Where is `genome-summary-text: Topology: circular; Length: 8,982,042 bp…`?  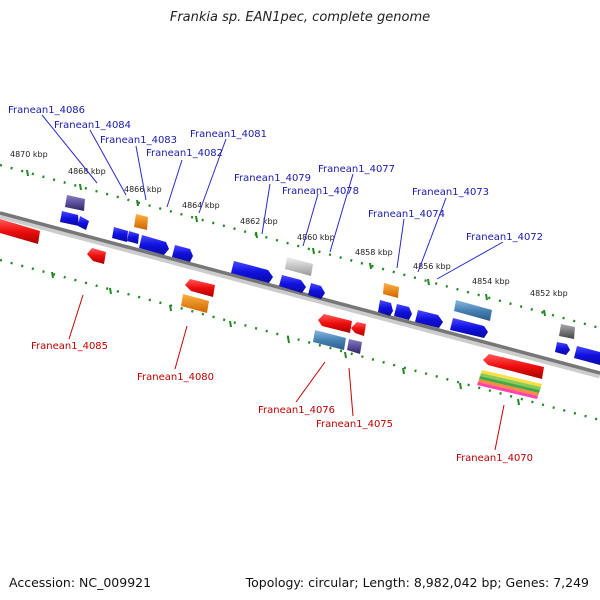
genome-summary-text: Topology: circular; Length: 8,982,042 bp… is located at coordinates (417, 582).